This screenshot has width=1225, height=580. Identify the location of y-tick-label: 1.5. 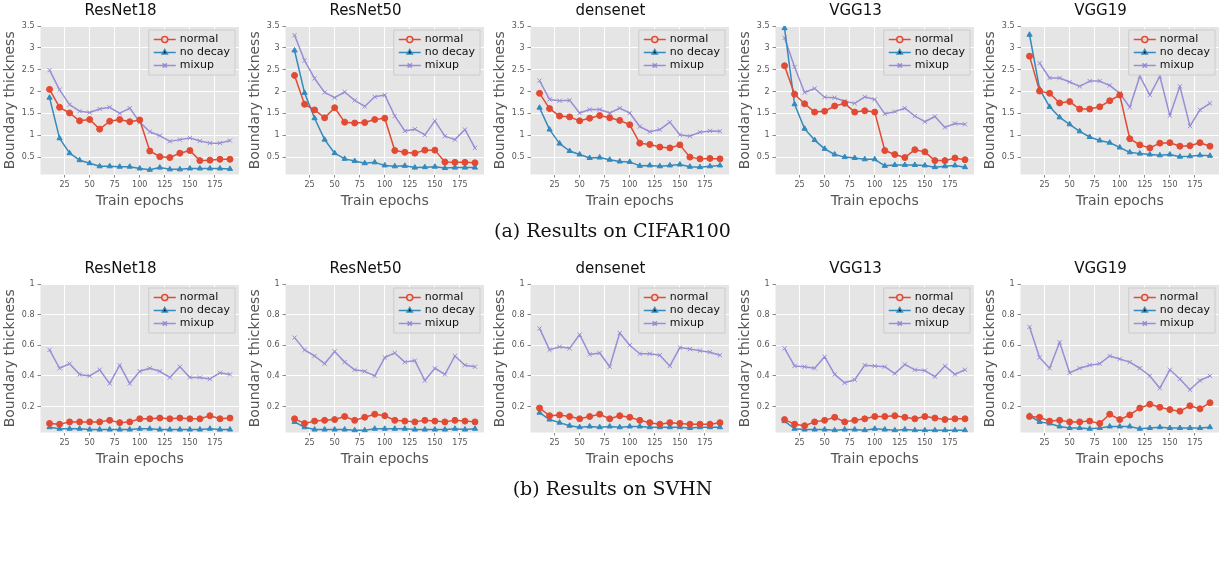
(28, 113).